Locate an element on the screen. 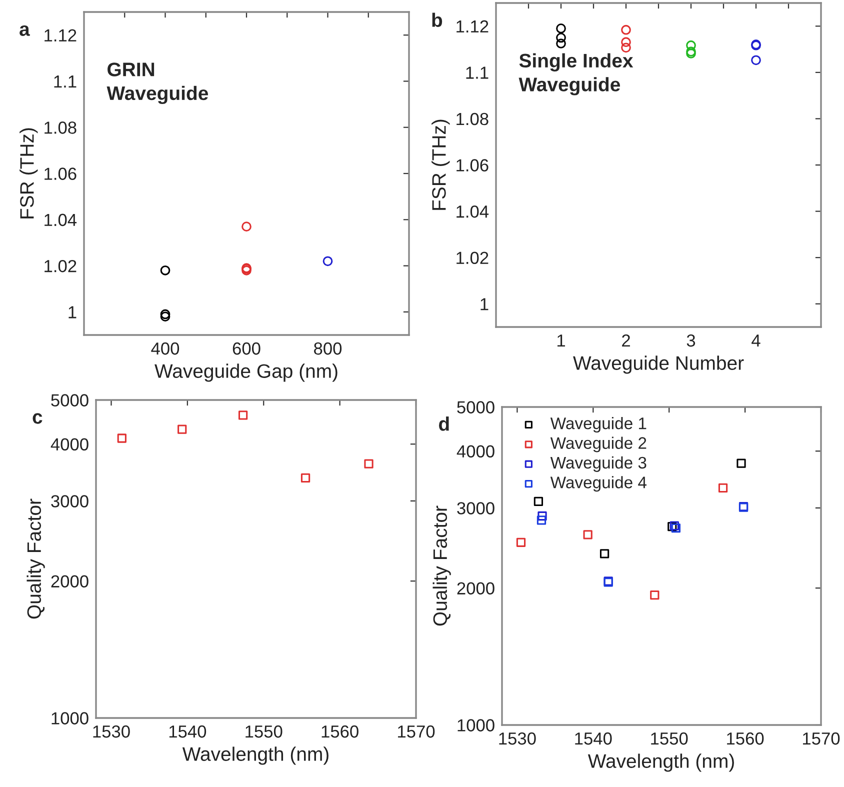 The width and height of the screenshot is (844, 787). chart-title: a is located at coordinates (25, 30).